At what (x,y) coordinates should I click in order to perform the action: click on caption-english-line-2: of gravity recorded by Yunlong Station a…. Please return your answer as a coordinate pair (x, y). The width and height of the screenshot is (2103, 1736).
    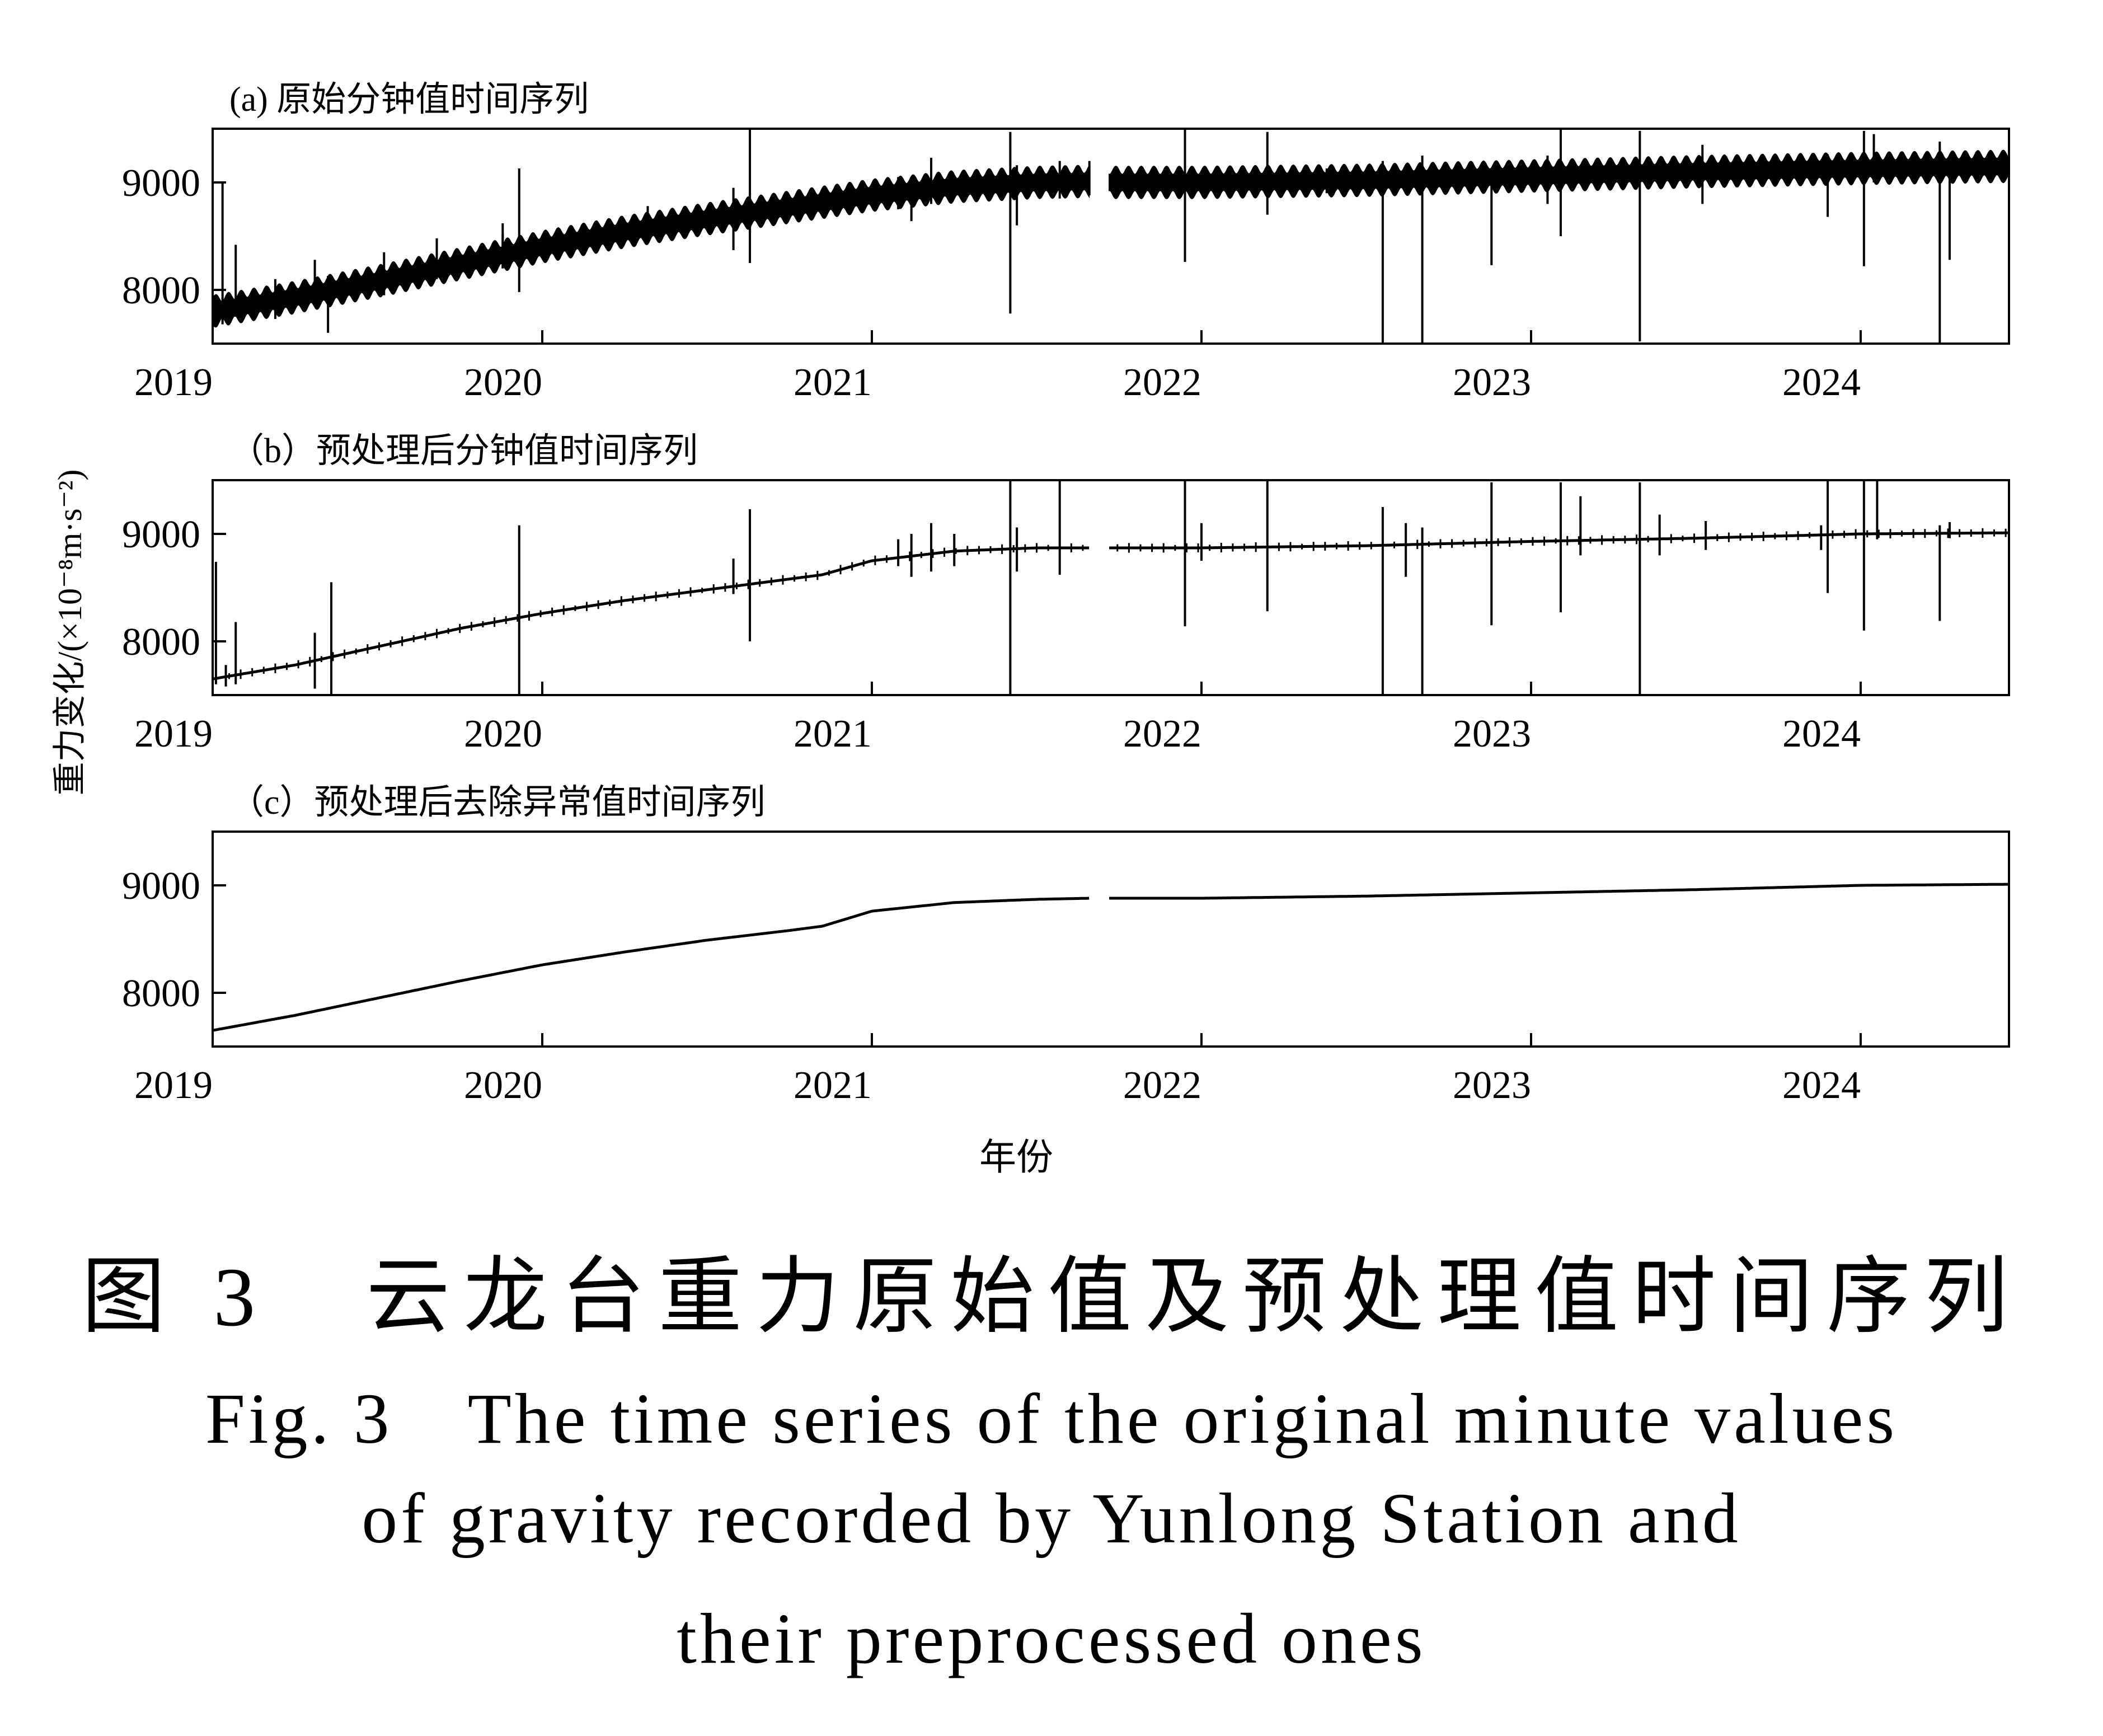
    Looking at the image, I should click on (1051, 1518).